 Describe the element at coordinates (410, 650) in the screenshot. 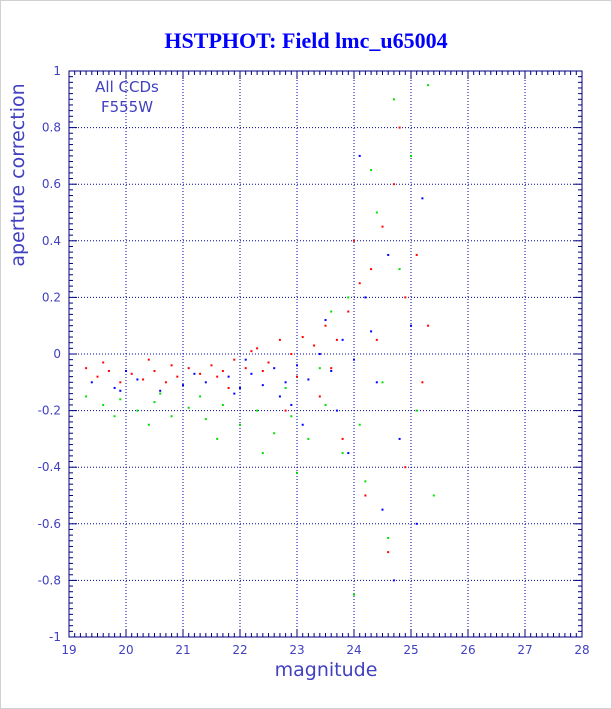

I see `x-tick-label: 25` at that location.